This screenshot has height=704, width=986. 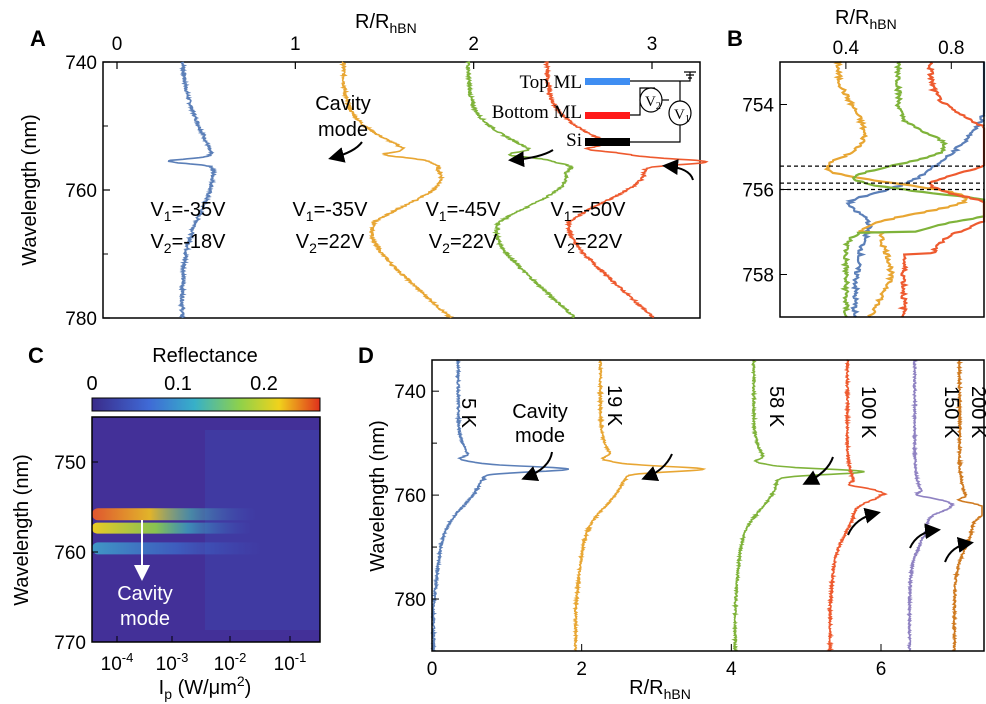 I want to click on panel-c-ylabel: Wavelength (nm), so click(x=22, y=530).